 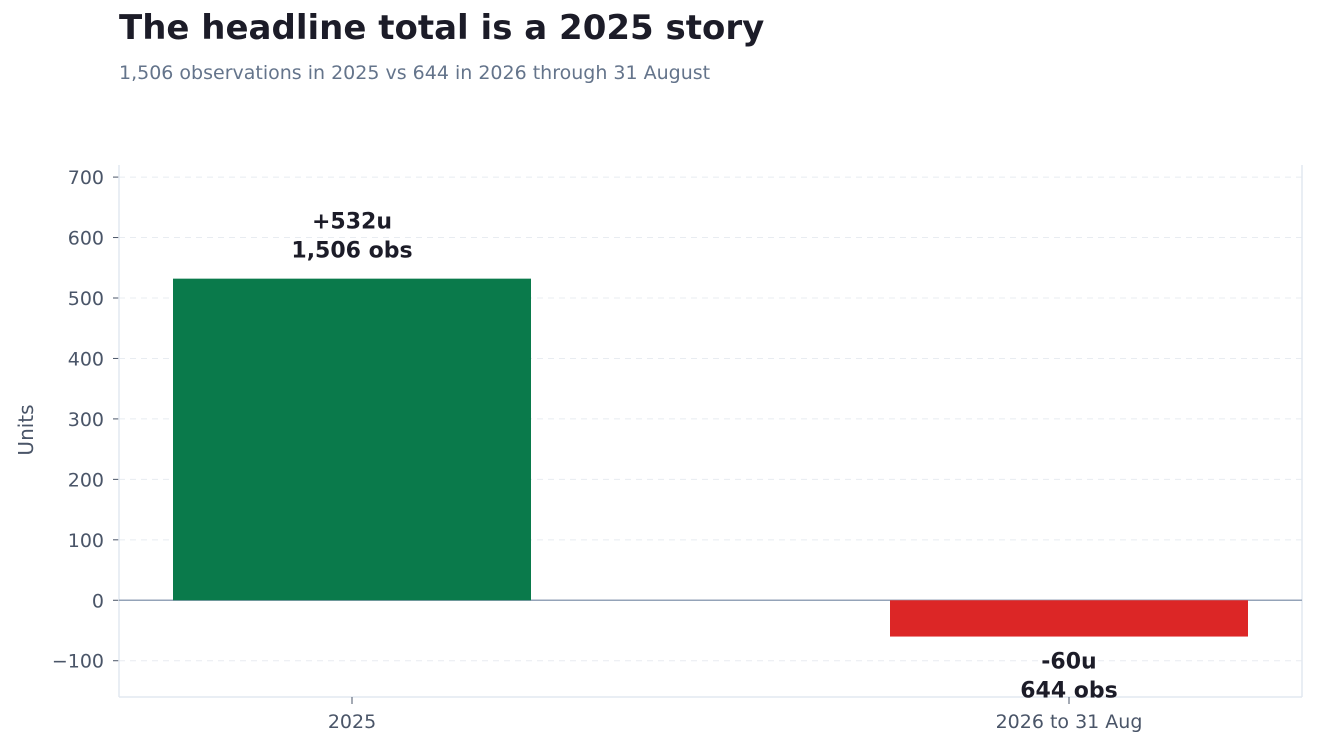 What do you see at coordinates (1069, 691) in the screenshot?
I see `data-label: 644 obs` at bounding box center [1069, 691].